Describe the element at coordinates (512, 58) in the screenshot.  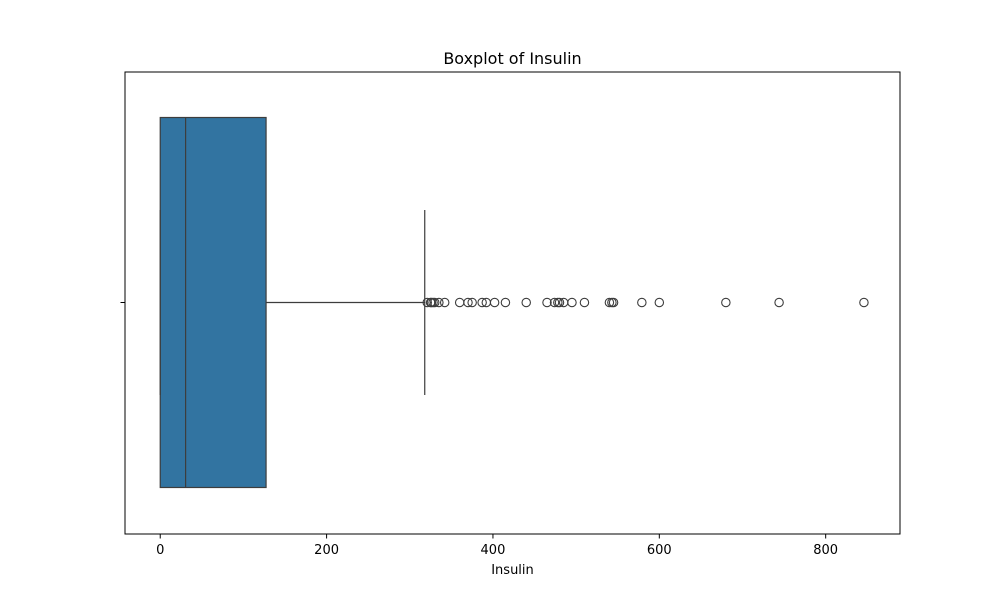
I see `chart-title: Boxplot of Insulin` at that location.